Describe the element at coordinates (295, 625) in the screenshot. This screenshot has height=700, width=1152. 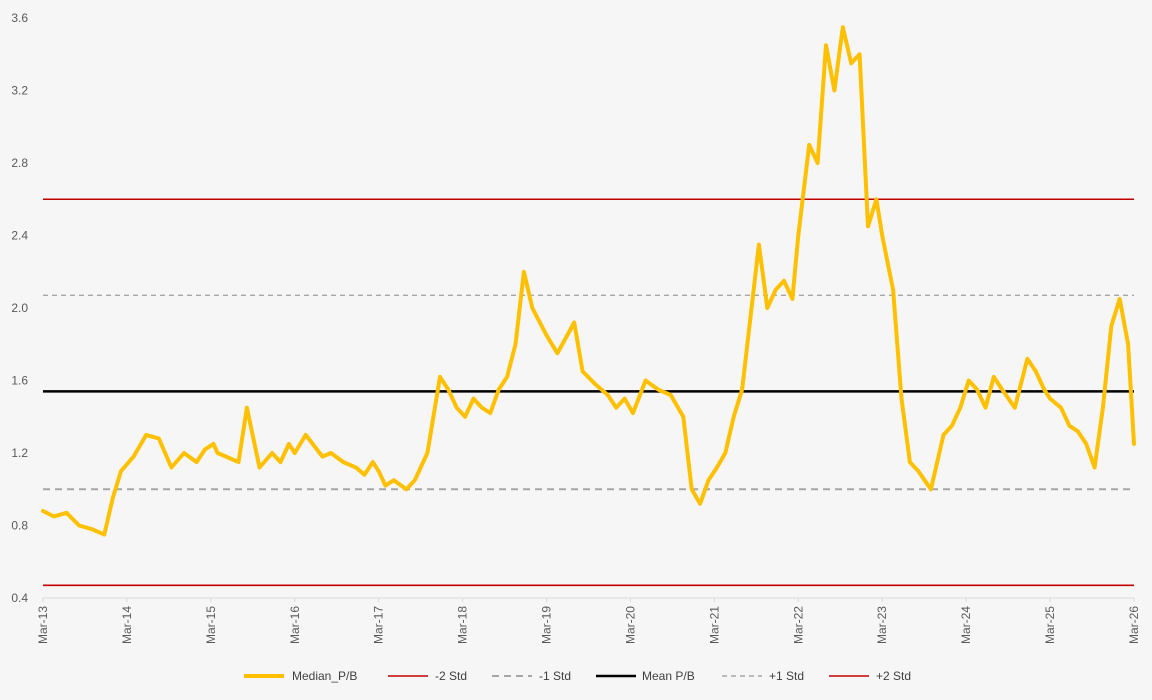
I see `x-tick-label: Mar-16` at that location.